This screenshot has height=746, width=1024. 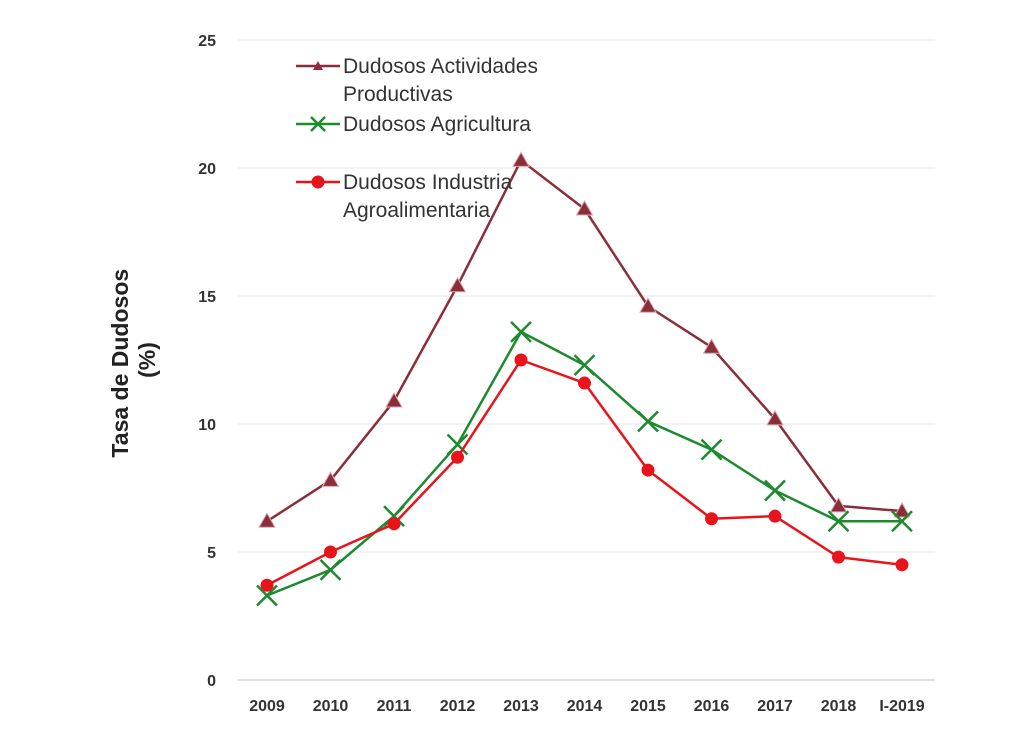 What do you see at coordinates (428, 196) in the screenshot?
I see `legend-label: Dudosos Industria Agroalimentaria` at bounding box center [428, 196].